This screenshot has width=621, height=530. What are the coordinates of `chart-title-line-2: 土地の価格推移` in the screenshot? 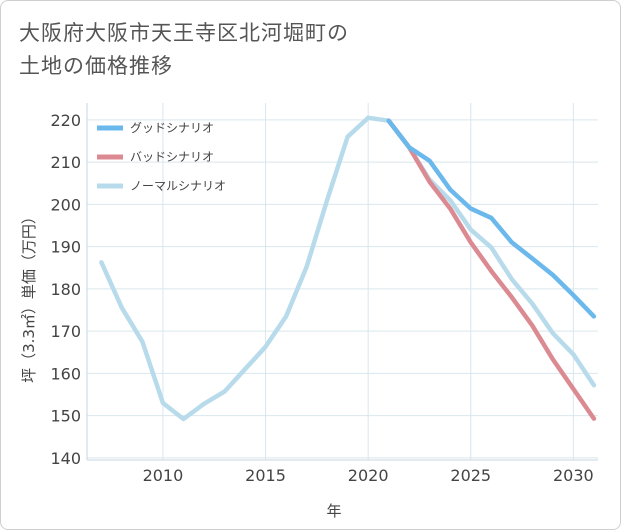 It's located at (96, 66).